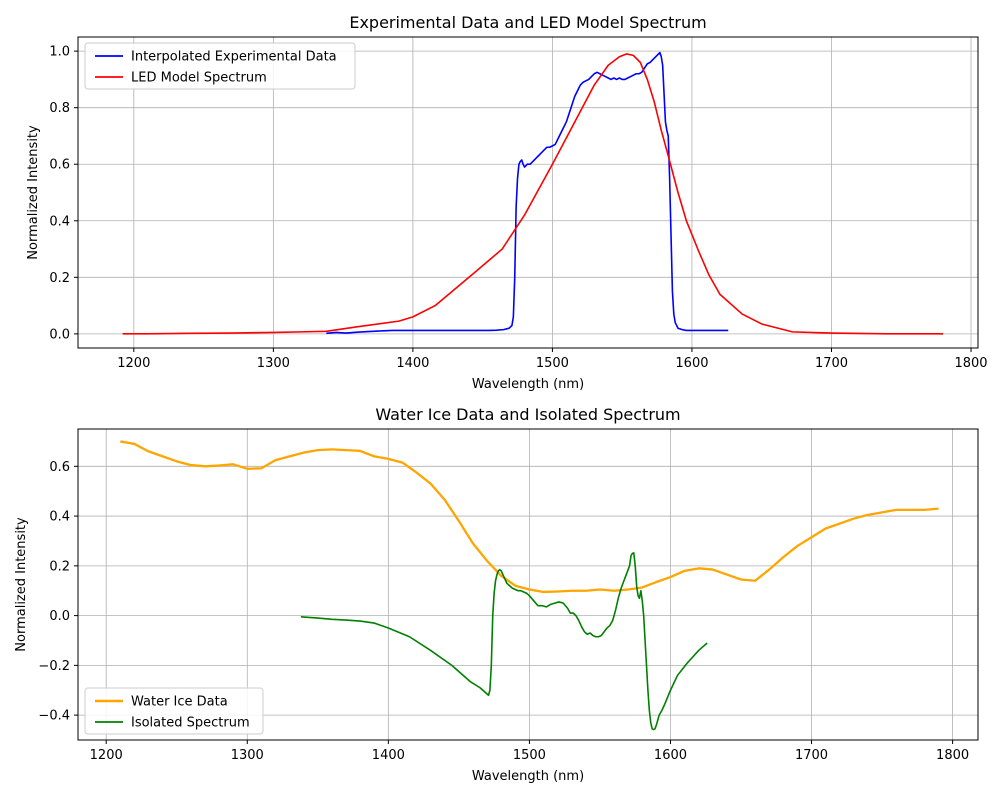 This screenshot has height=800, width=1000. I want to click on series-line-interpolated-experimental-data, so click(527, 193).